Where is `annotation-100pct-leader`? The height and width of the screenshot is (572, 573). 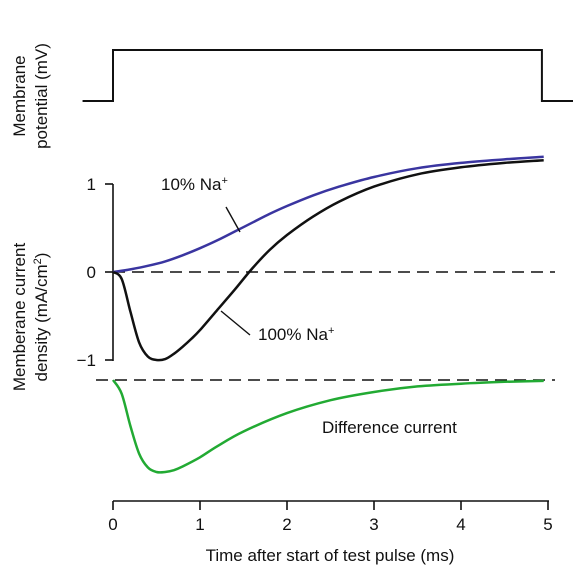
annotation-100pct-leader is located at coordinates (235, 323).